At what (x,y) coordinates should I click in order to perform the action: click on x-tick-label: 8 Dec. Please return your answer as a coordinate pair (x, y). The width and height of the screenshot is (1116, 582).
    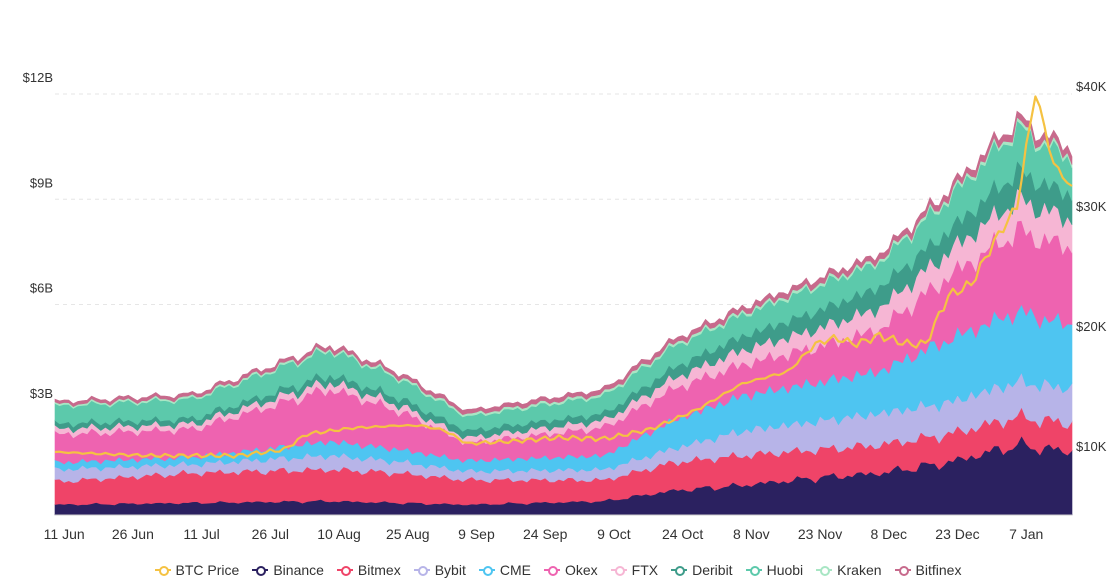
    Looking at the image, I should click on (888, 534).